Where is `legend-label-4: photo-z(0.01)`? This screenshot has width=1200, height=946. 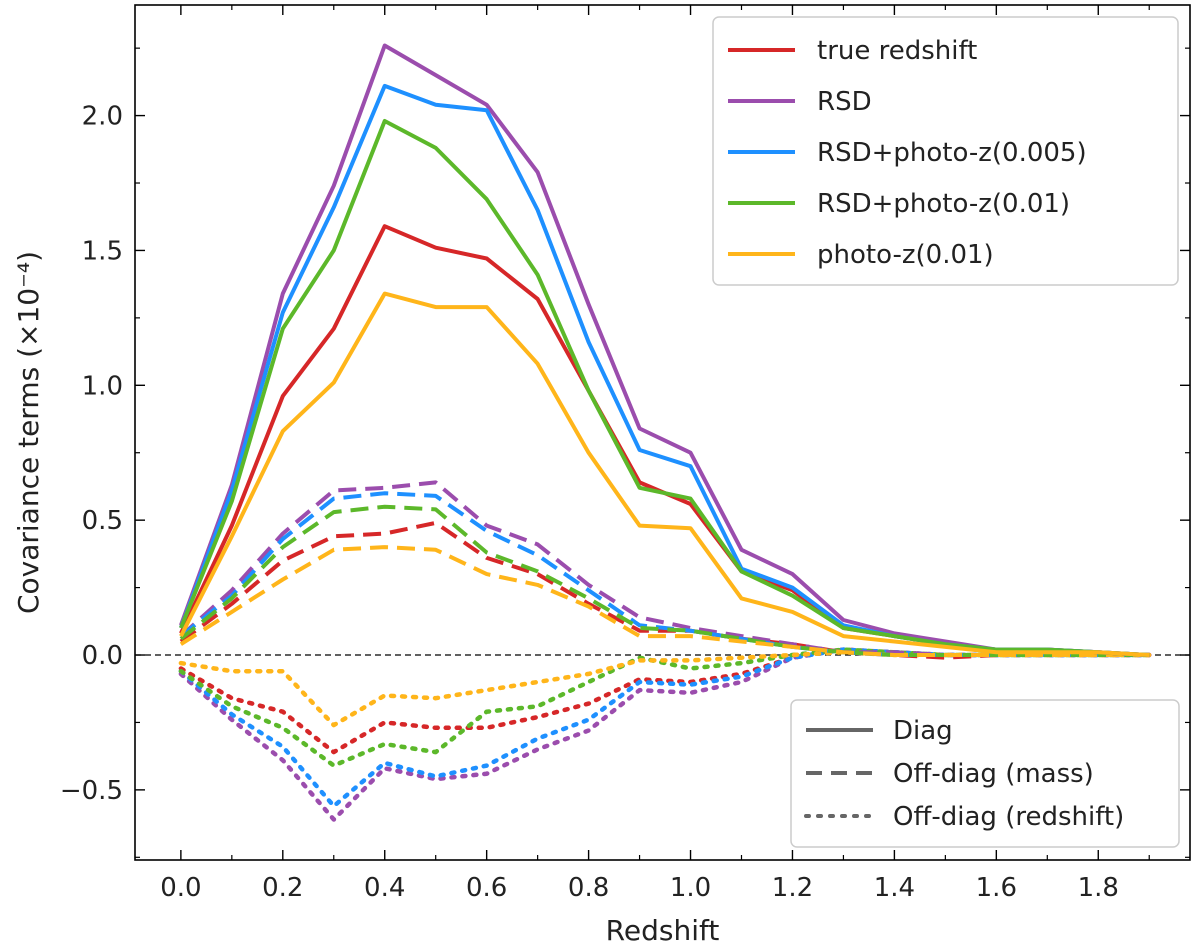 legend-label-4: photo-z(0.01) is located at coordinates (905, 255).